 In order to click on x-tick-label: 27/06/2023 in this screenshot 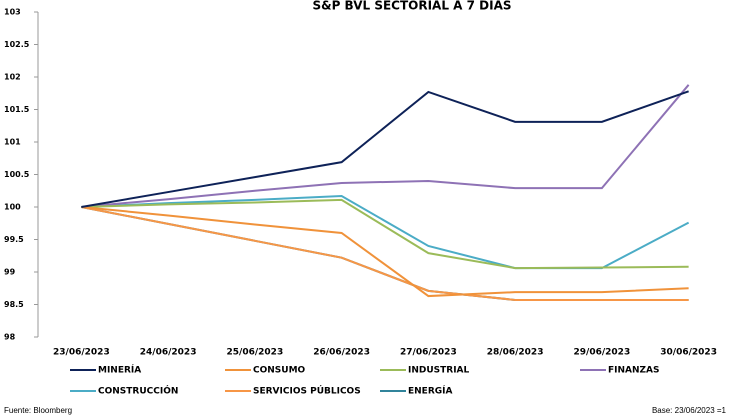, I will do `click(428, 353)`.